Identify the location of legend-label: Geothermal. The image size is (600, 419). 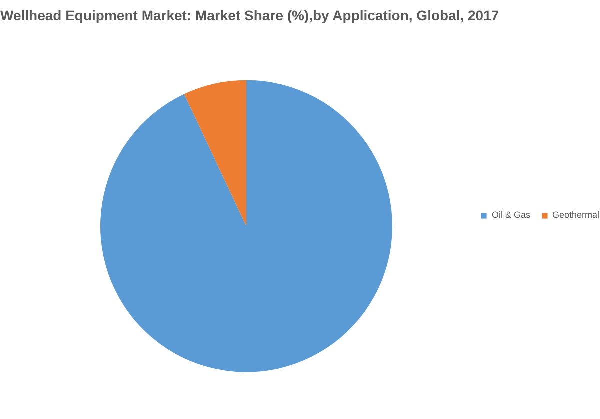
(576, 215).